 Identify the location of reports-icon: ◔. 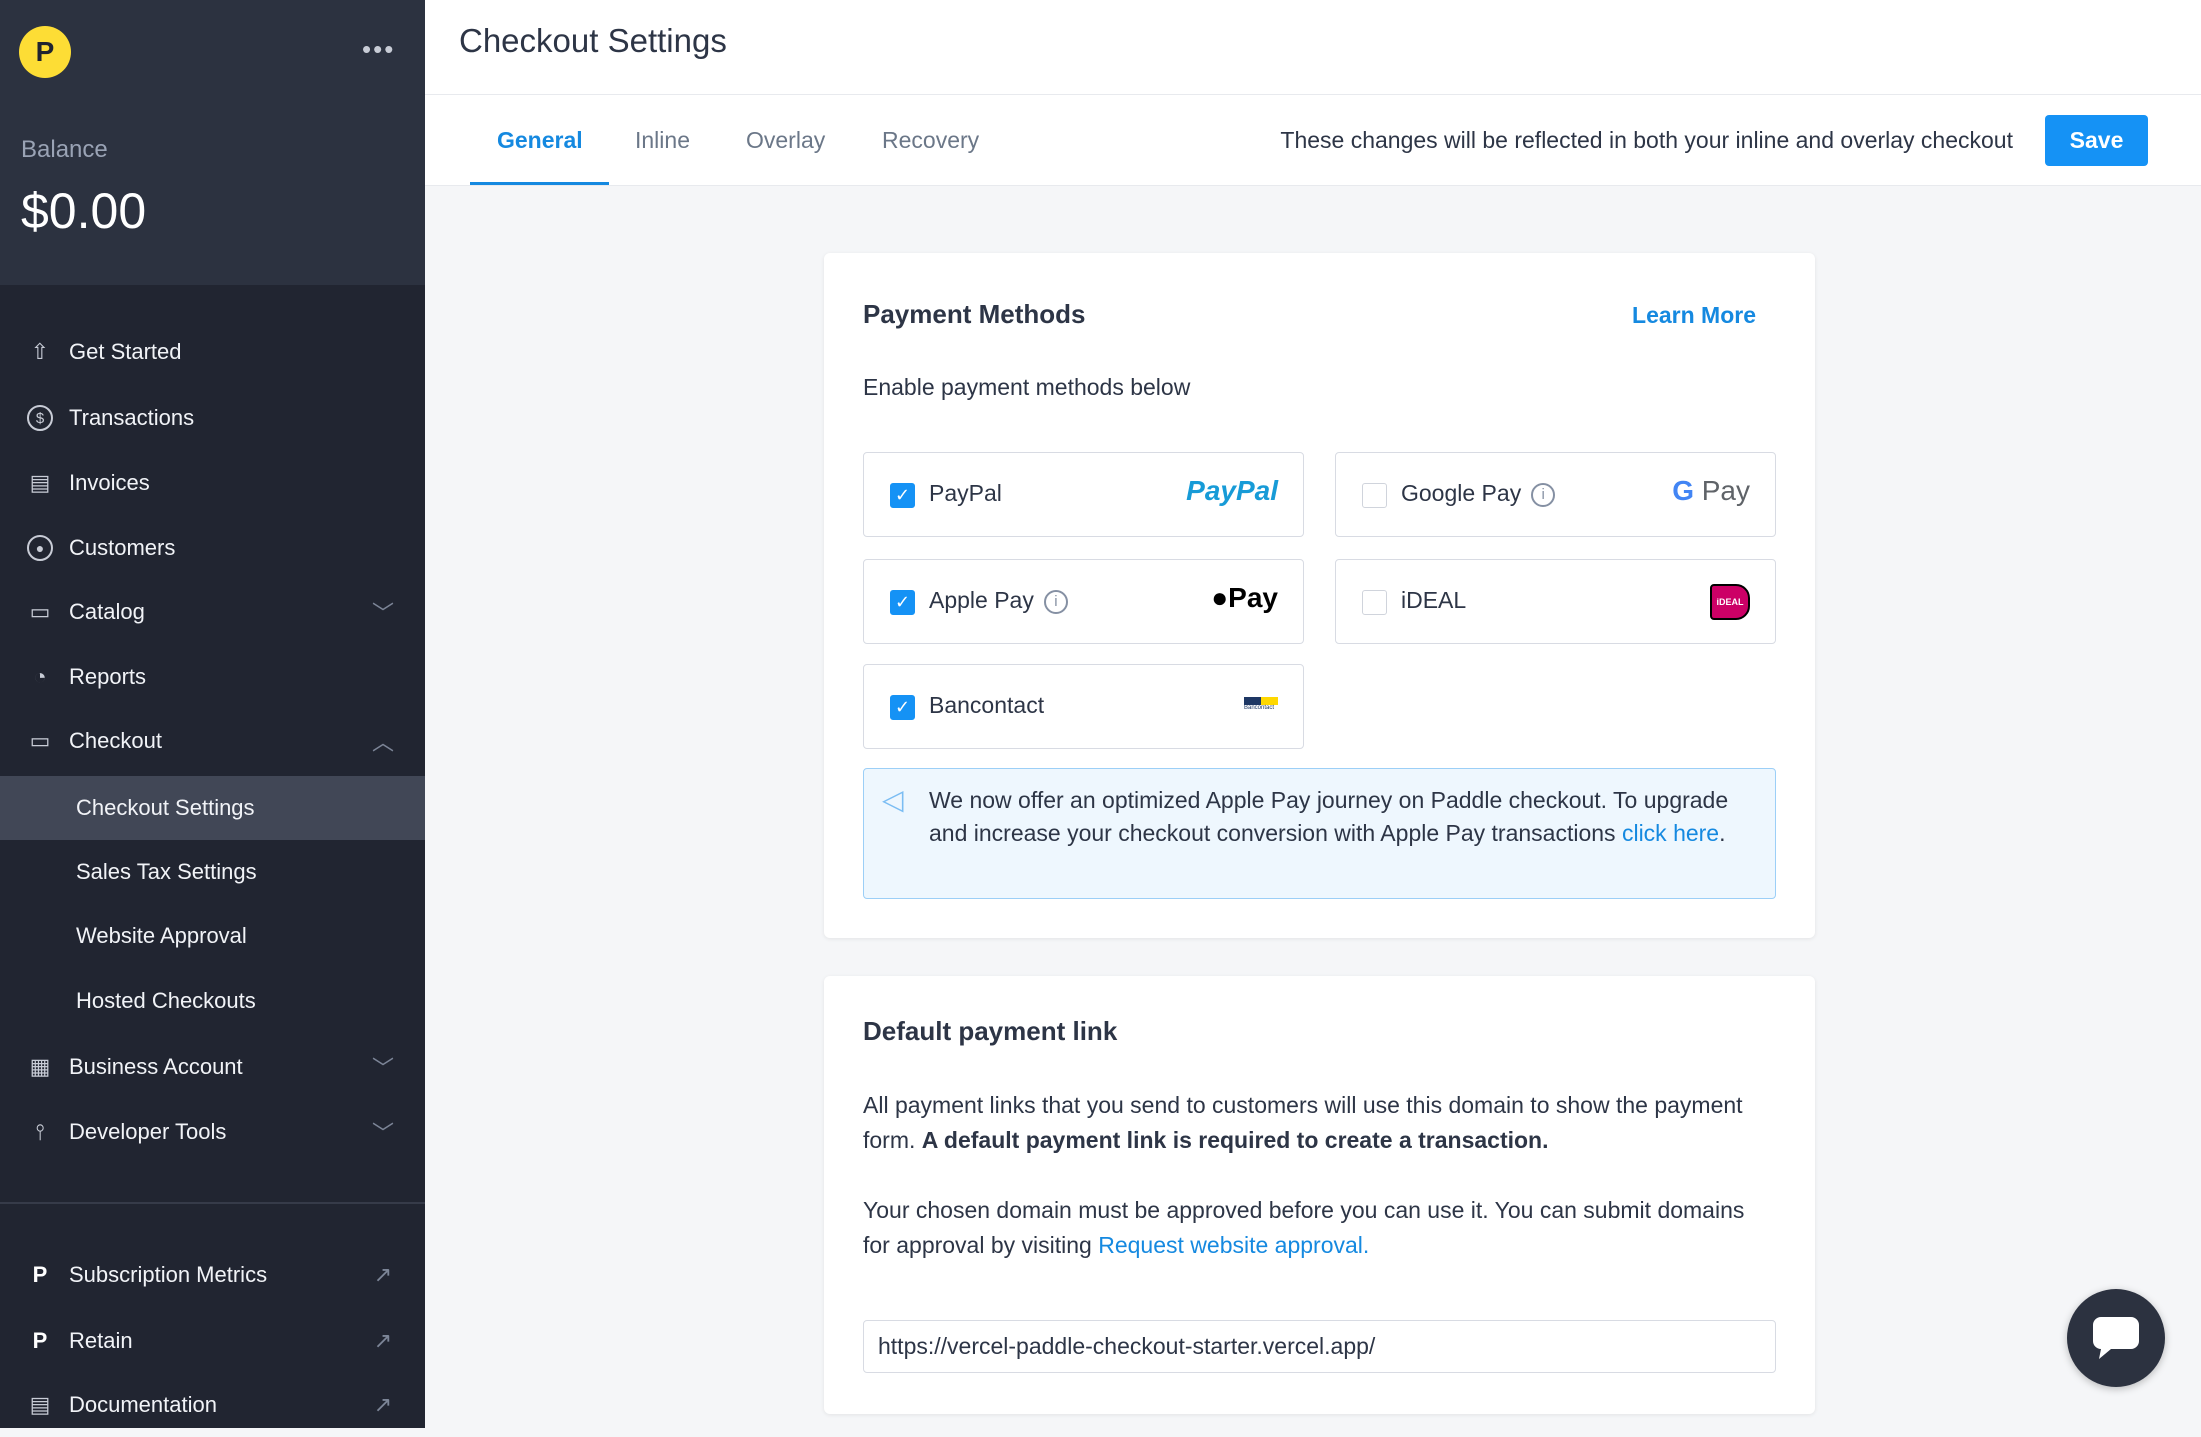
(40, 676).